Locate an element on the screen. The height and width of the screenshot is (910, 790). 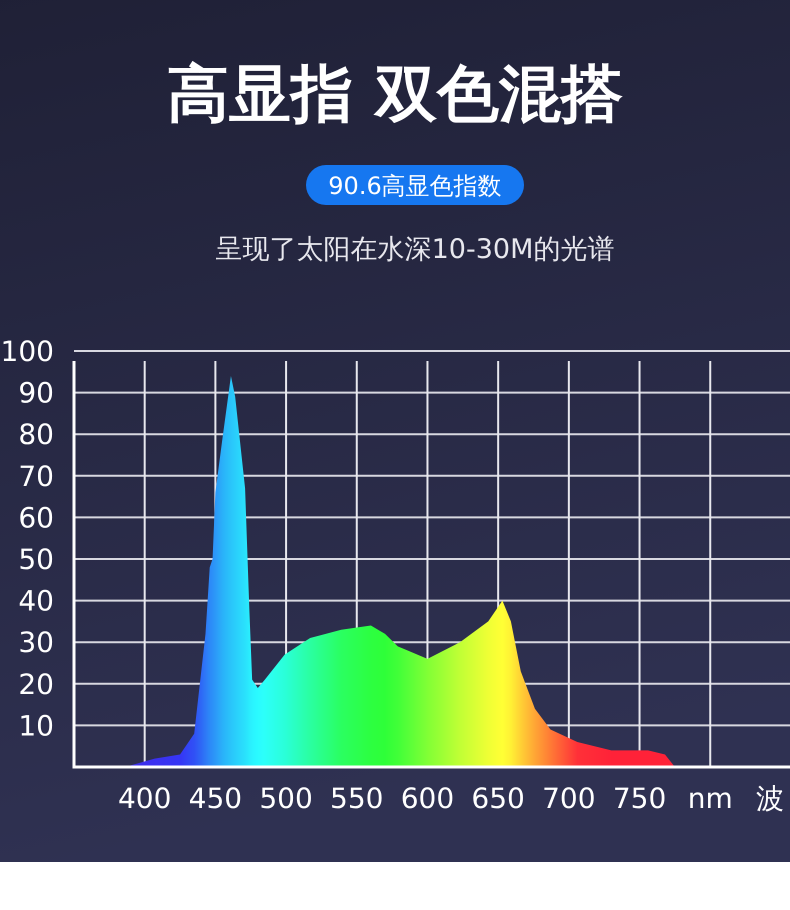
x-tick-label: nm is located at coordinates (710, 798).